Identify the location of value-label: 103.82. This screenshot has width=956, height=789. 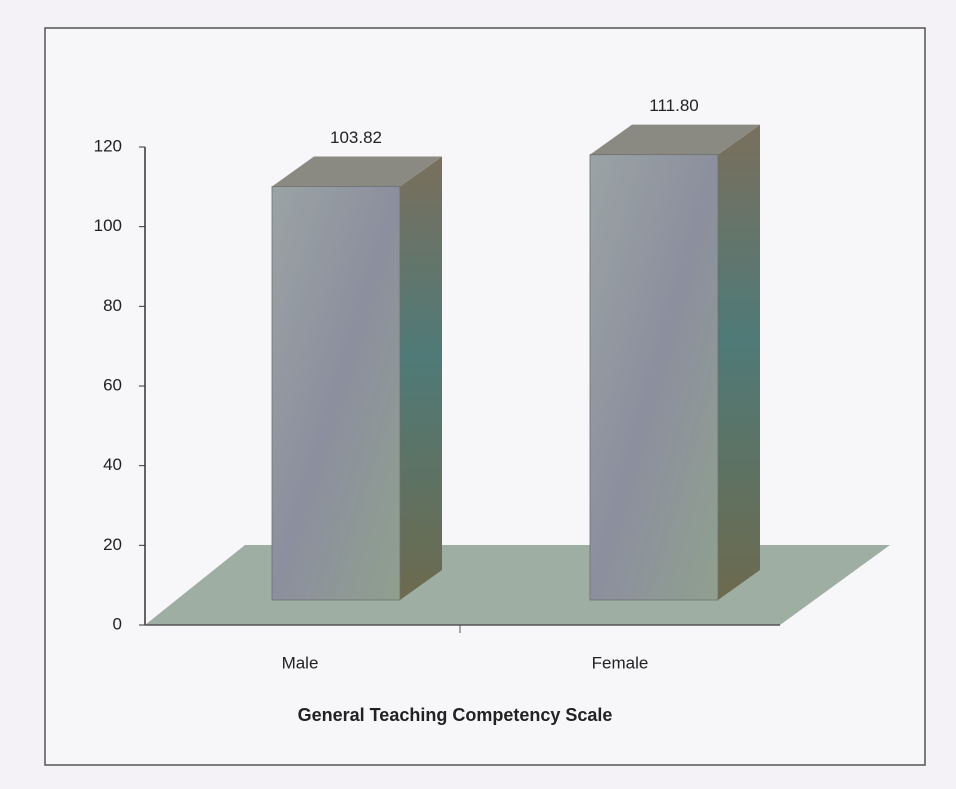
(356, 137).